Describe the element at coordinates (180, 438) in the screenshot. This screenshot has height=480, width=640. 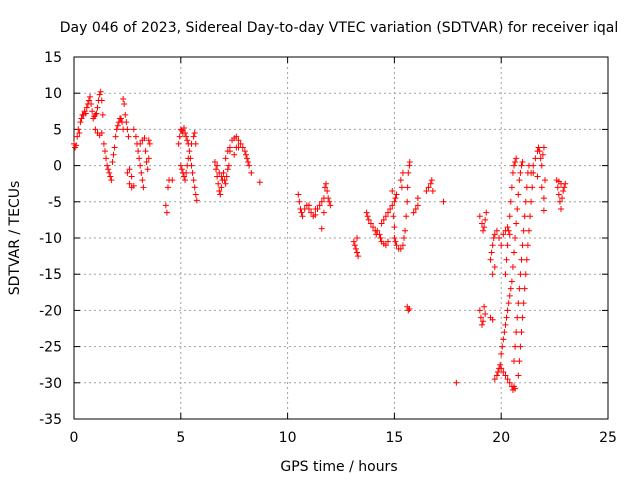
I see `x-tick-label: 5` at that location.